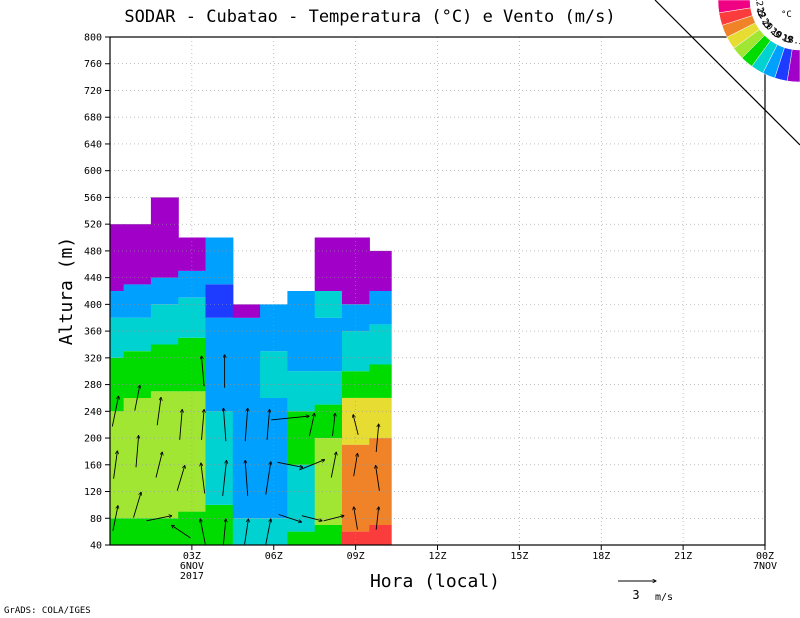  Describe the element at coordinates (93, 465) in the screenshot. I see `y-tick-label: 160` at that location.